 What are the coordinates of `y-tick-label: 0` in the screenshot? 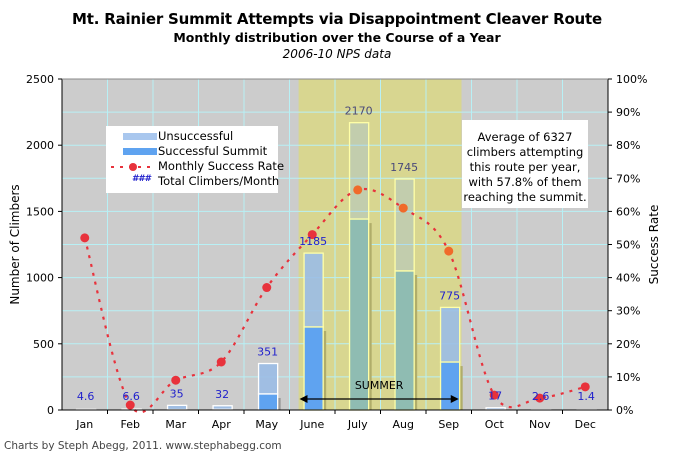 It's located at (50, 410).